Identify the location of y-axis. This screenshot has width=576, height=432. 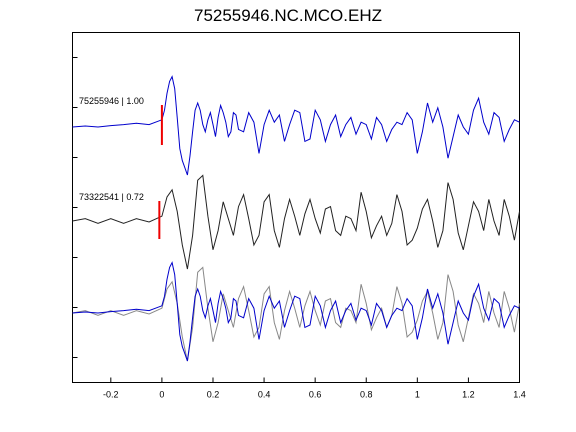
(75, 207).